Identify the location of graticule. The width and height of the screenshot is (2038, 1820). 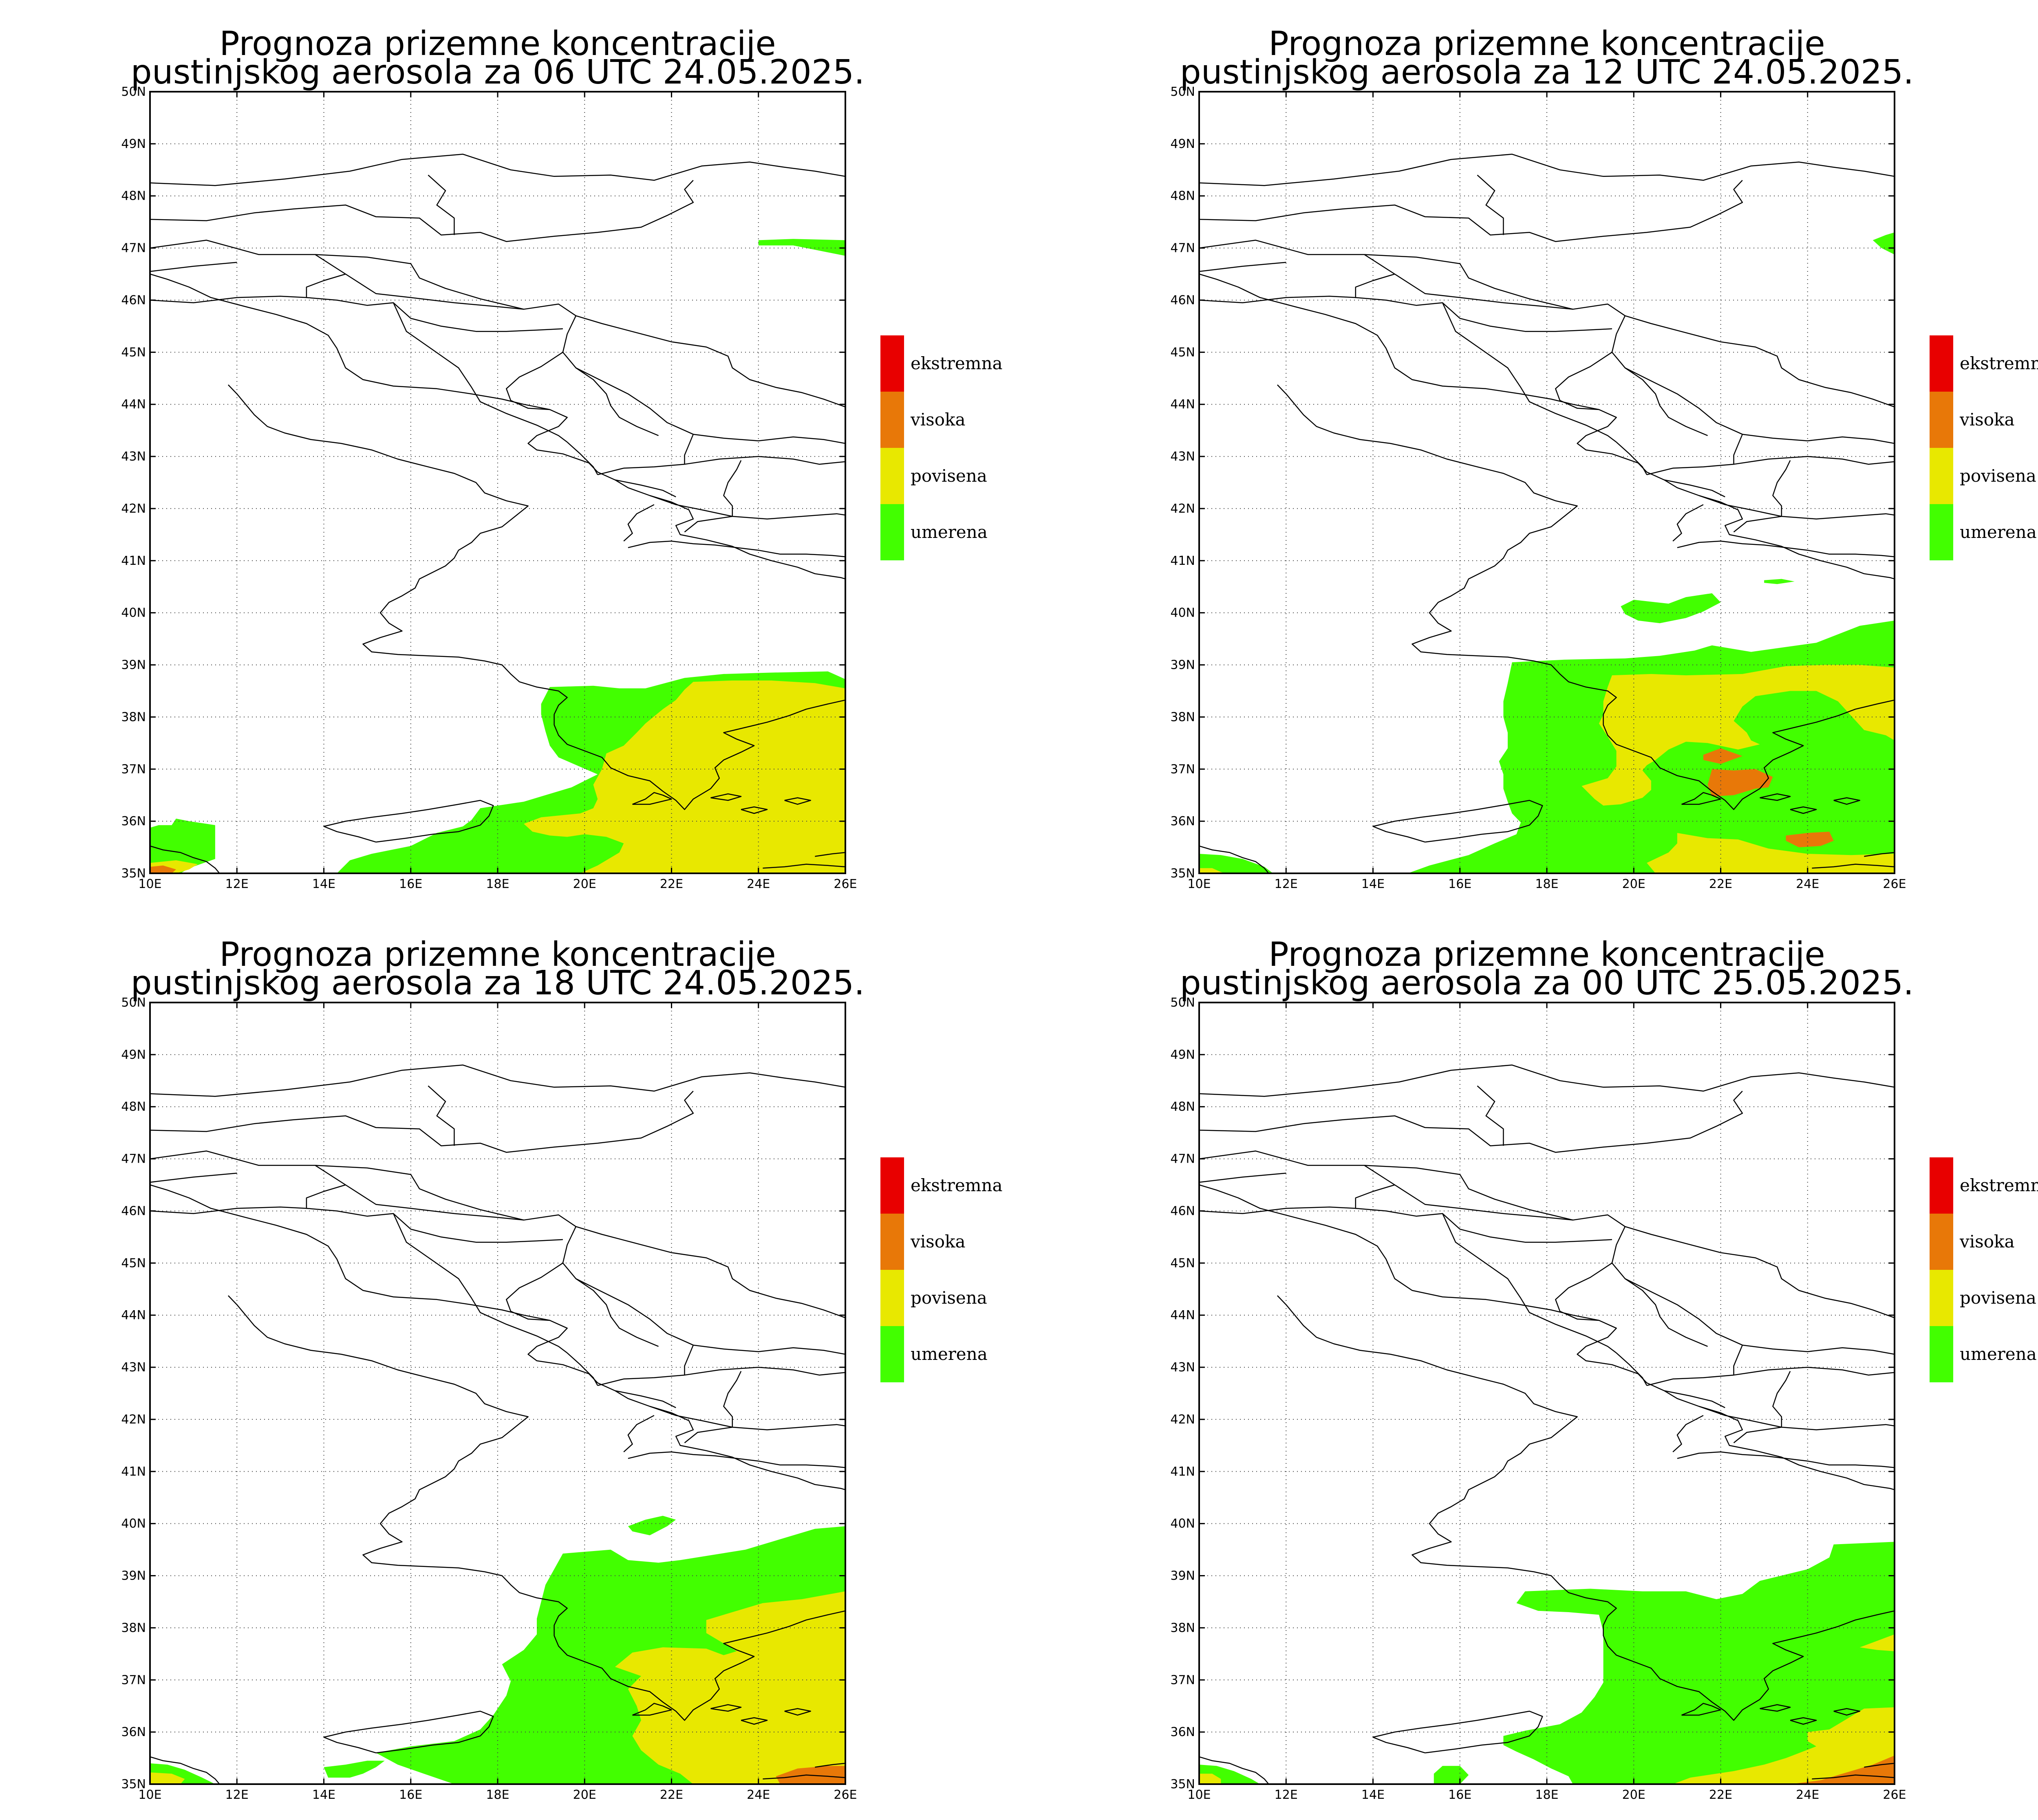
(498, 1393).